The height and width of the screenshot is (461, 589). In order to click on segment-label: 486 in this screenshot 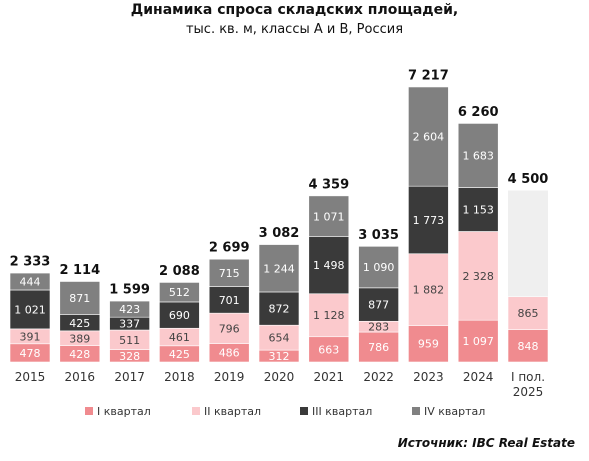, I will do `click(229, 353)`.